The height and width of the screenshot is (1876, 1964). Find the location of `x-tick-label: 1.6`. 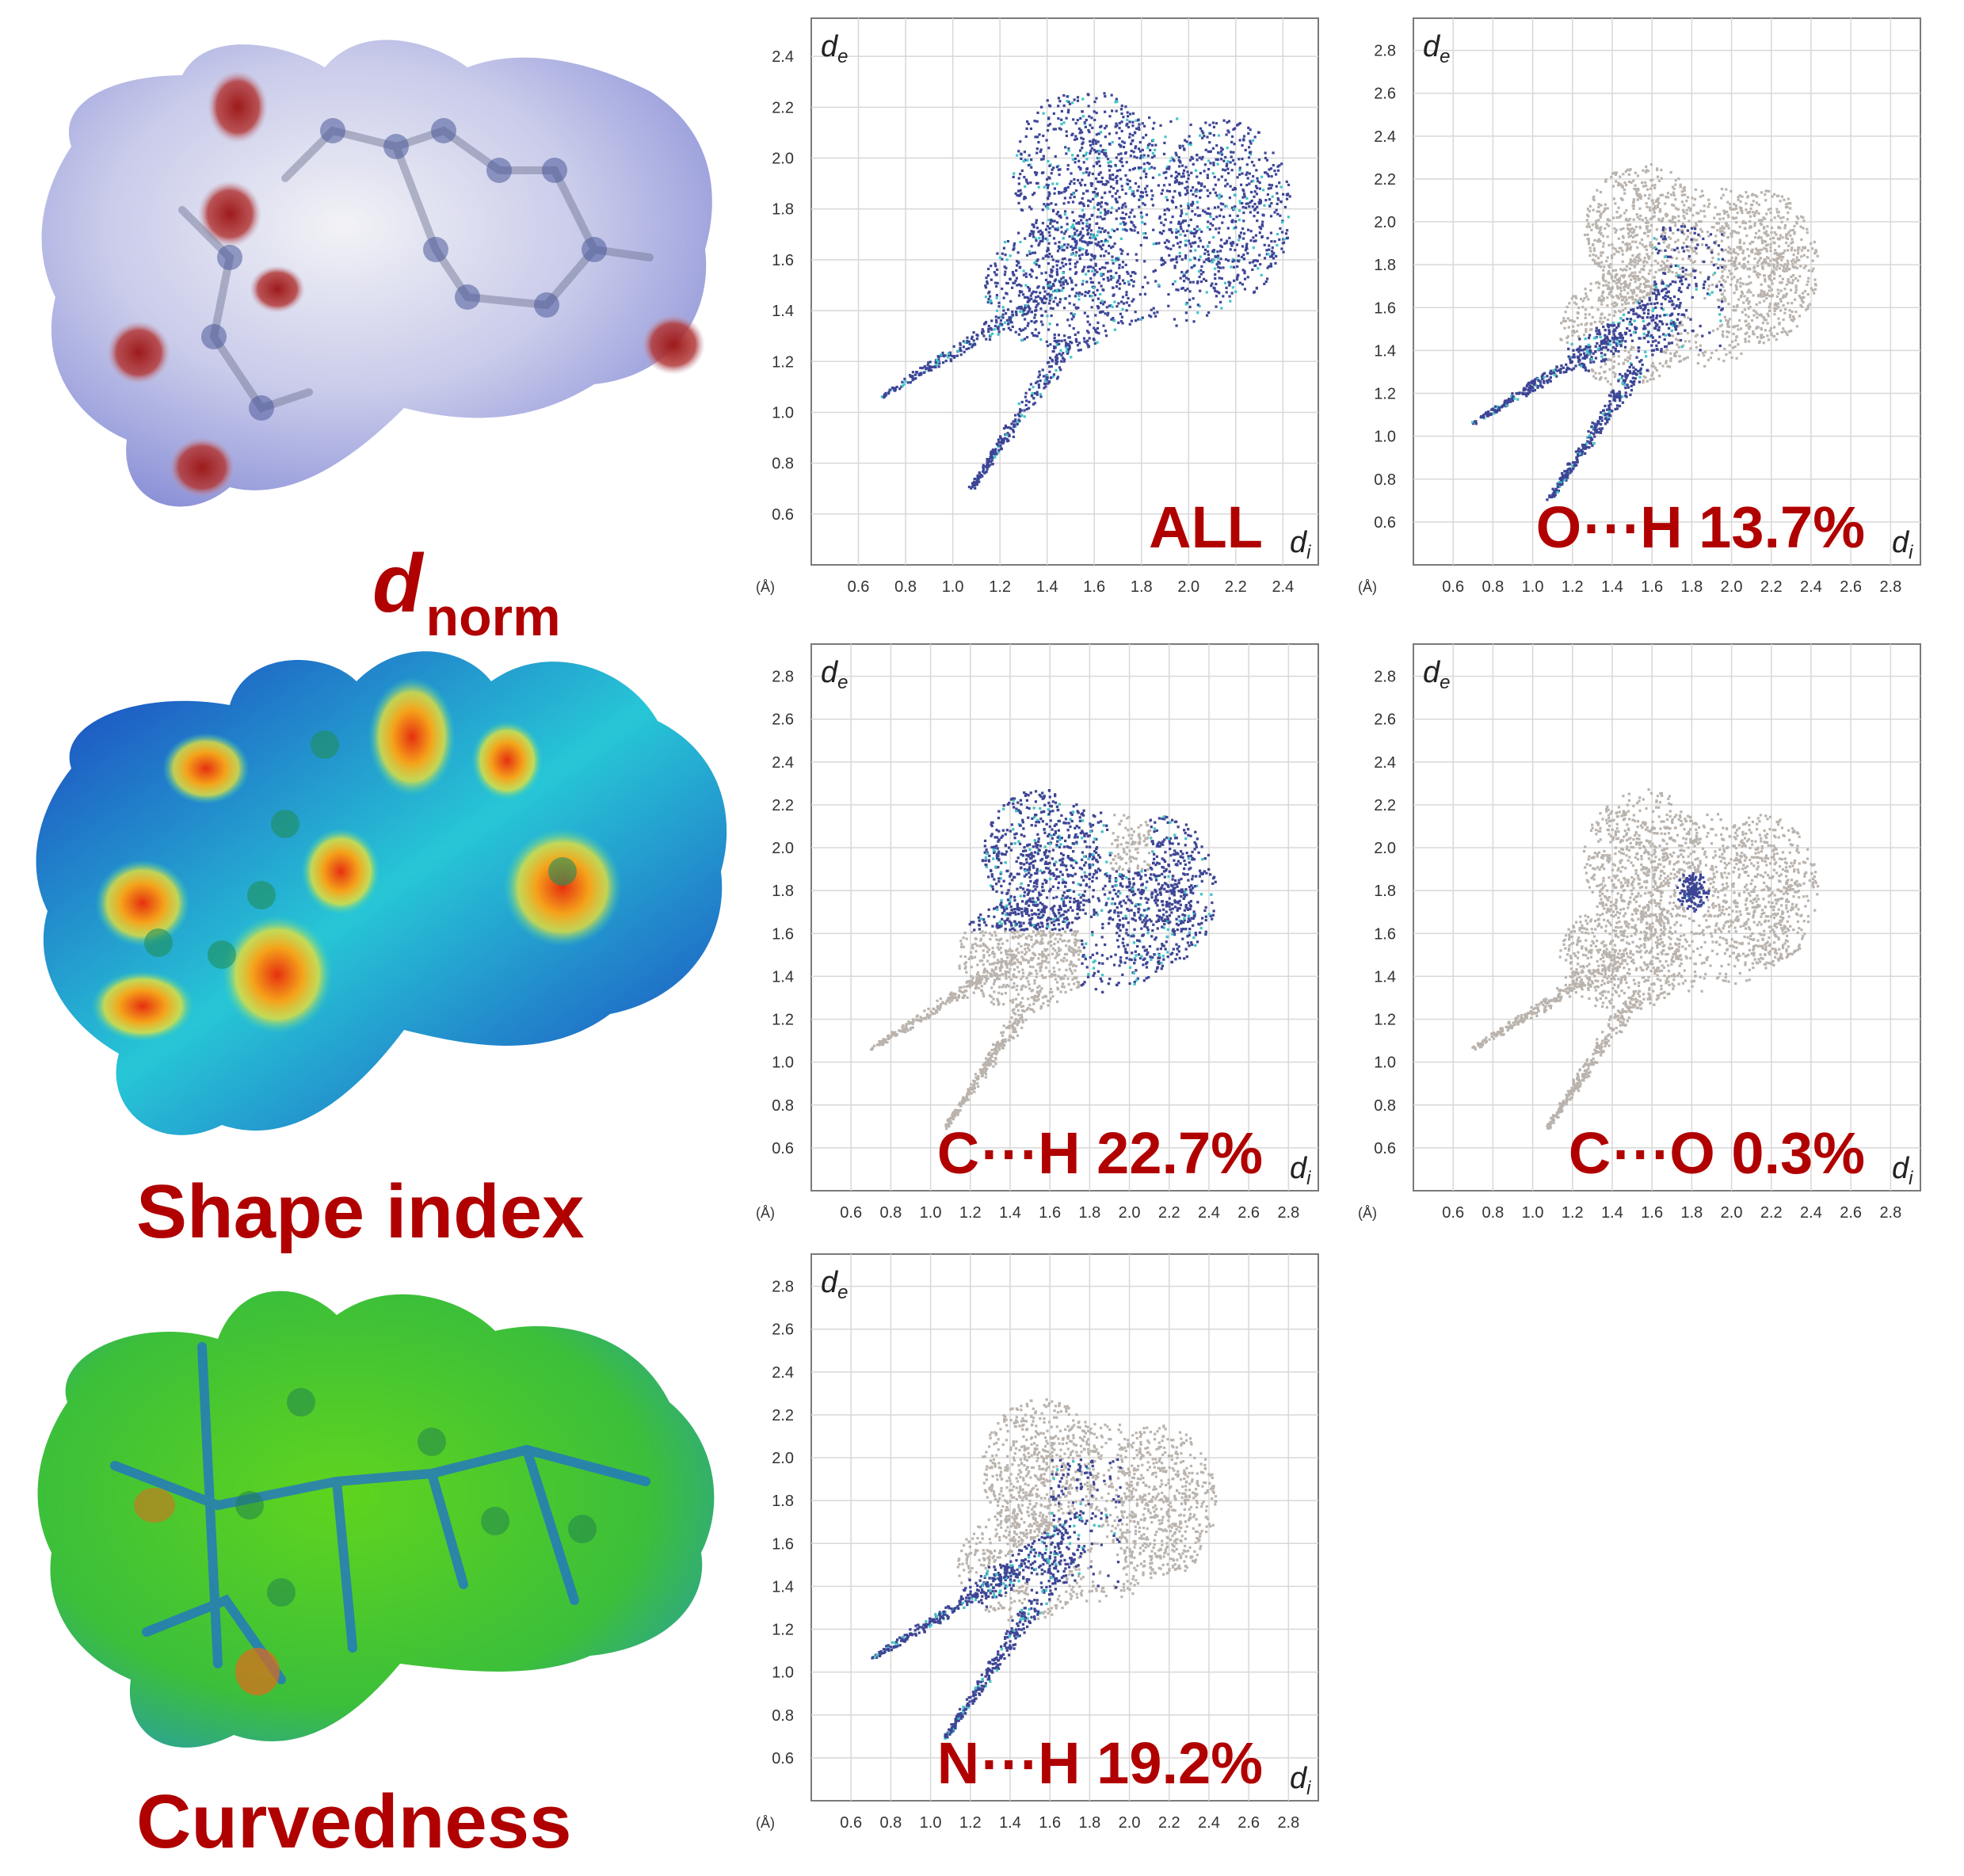

x-tick-label: 1.6 is located at coordinates (1094, 587).